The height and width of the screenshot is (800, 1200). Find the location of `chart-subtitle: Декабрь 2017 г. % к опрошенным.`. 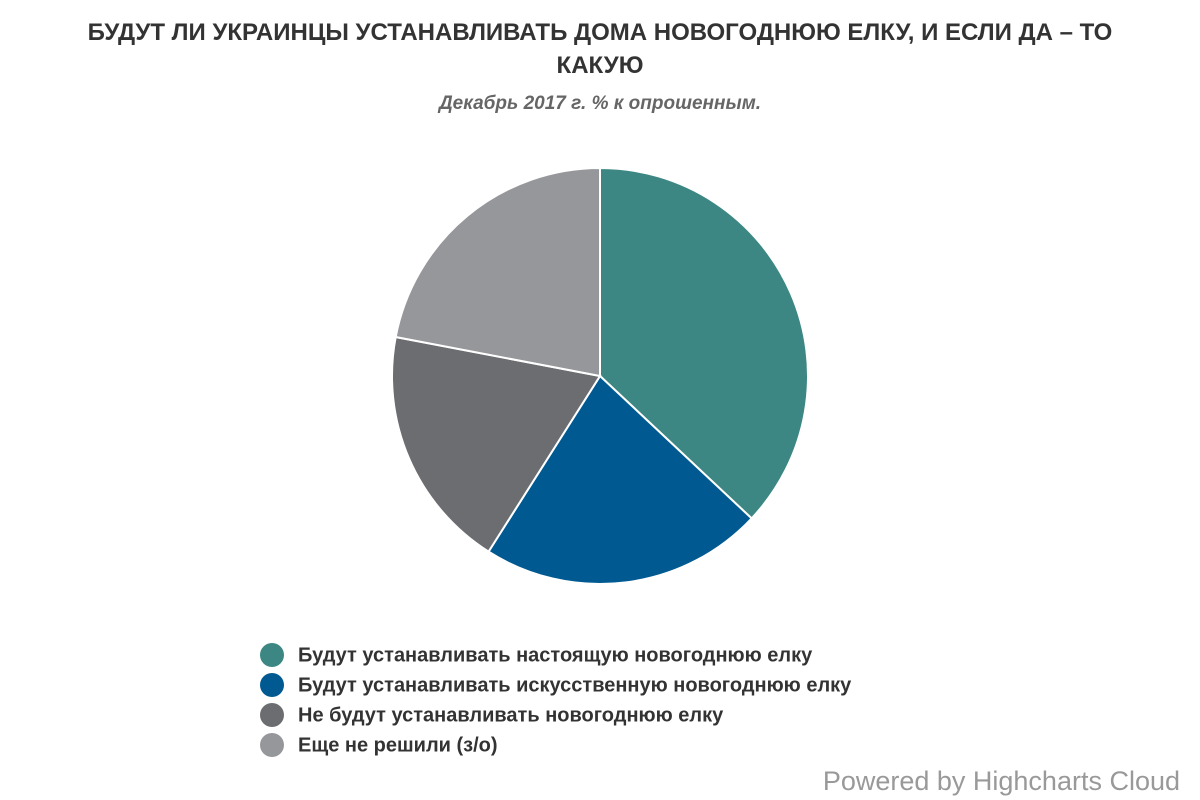

chart-subtitle: Декабрь 2017 г. % к опрошенным. is located at coordinates (600, 103).